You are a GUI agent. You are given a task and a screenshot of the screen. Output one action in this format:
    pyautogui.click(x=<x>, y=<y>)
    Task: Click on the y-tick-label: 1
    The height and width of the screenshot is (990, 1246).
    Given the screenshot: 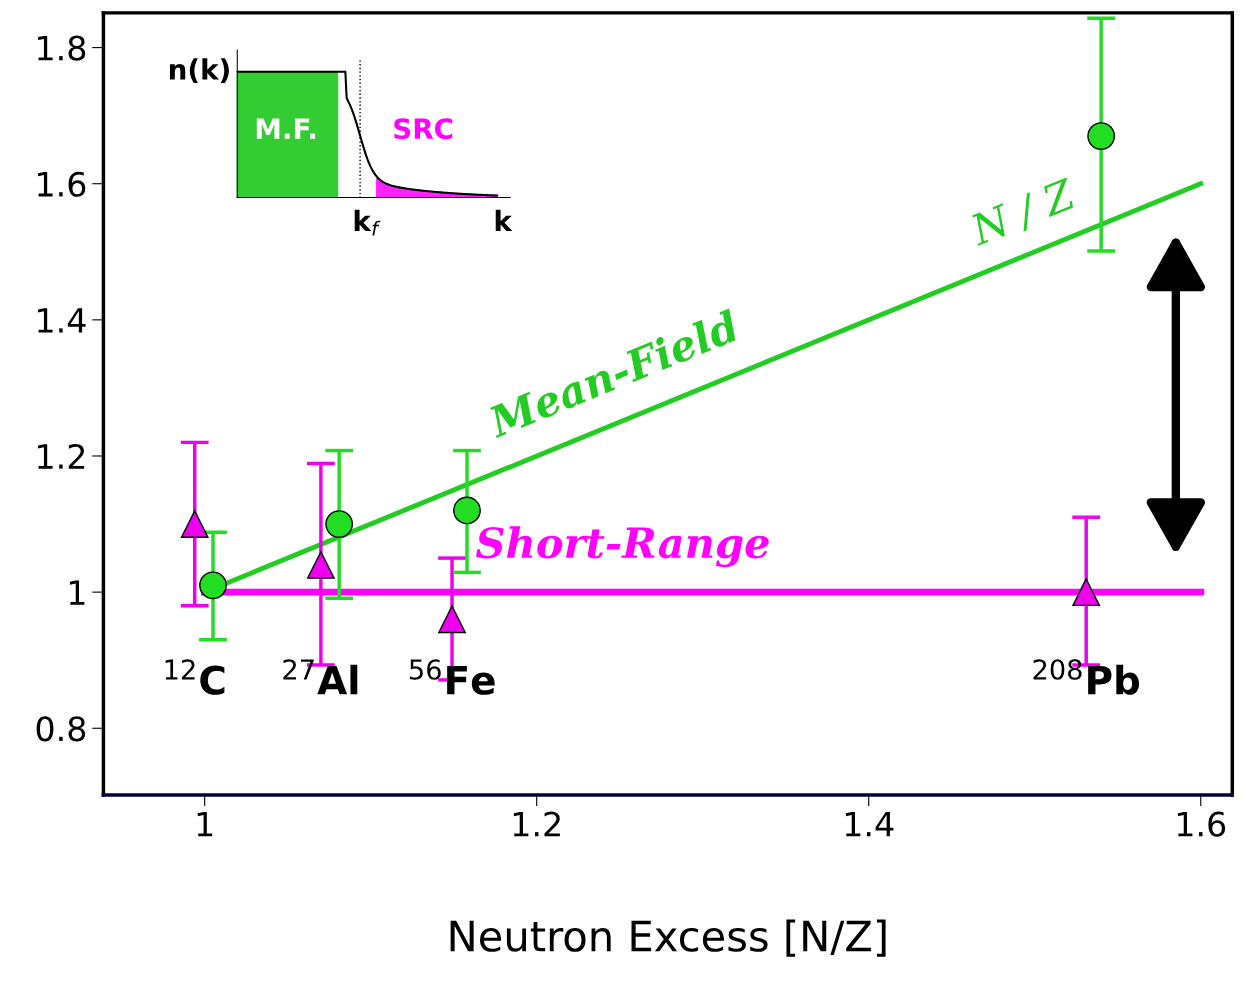 What is the action you would take?
    pyautogui.click(x=77, y=592)
    